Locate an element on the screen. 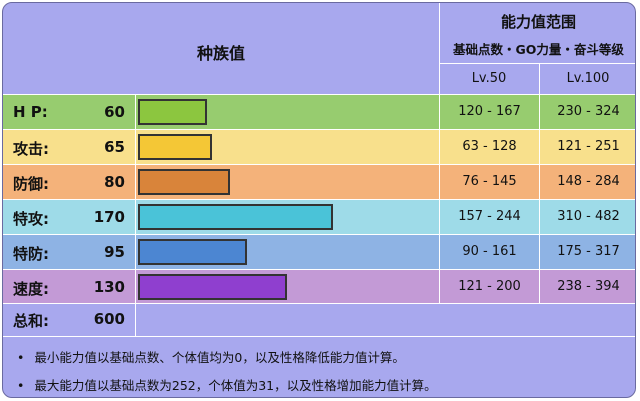  range-lv100: 148 - 284 is located at coordinates (588, 181).